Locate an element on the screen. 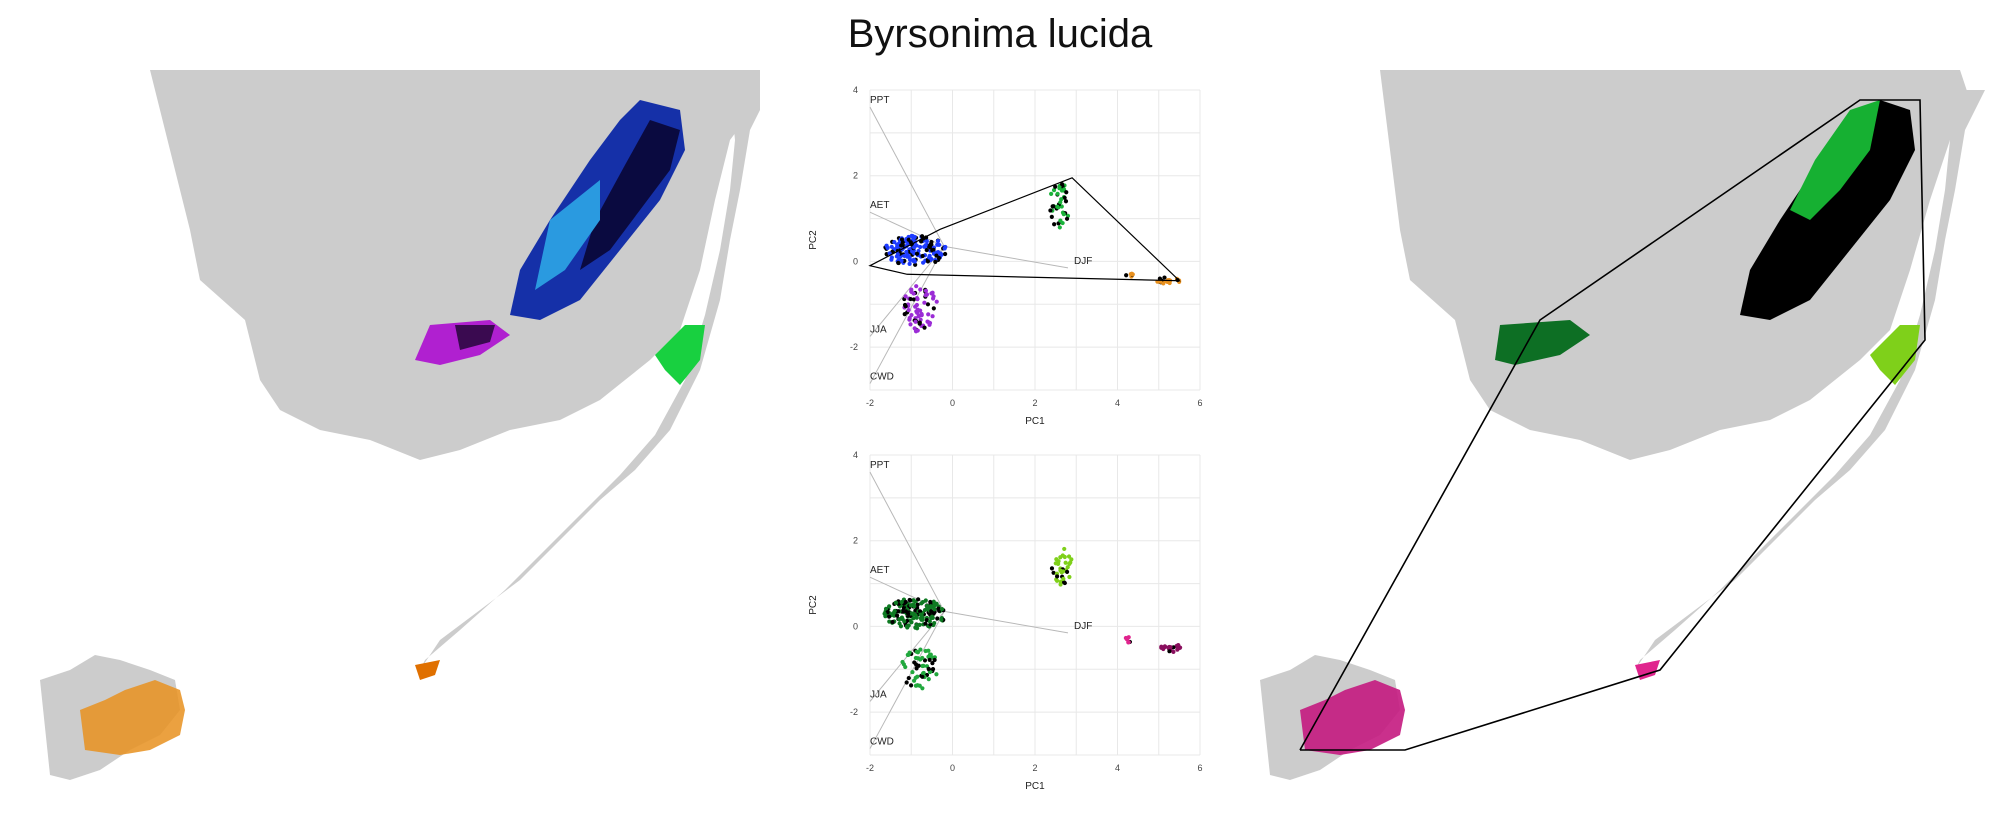 The width and height of the screenshot is (2000, 815). loading-label: AET is located at coordinates (879, 205).